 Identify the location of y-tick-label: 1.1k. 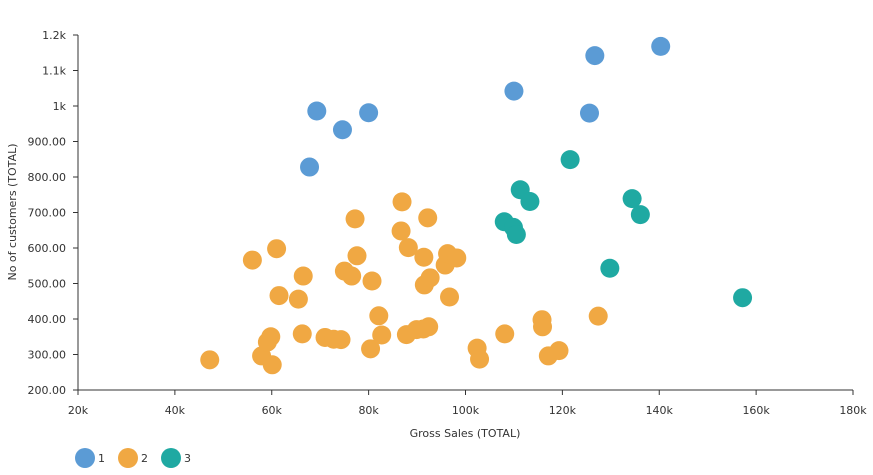
(54, 71).